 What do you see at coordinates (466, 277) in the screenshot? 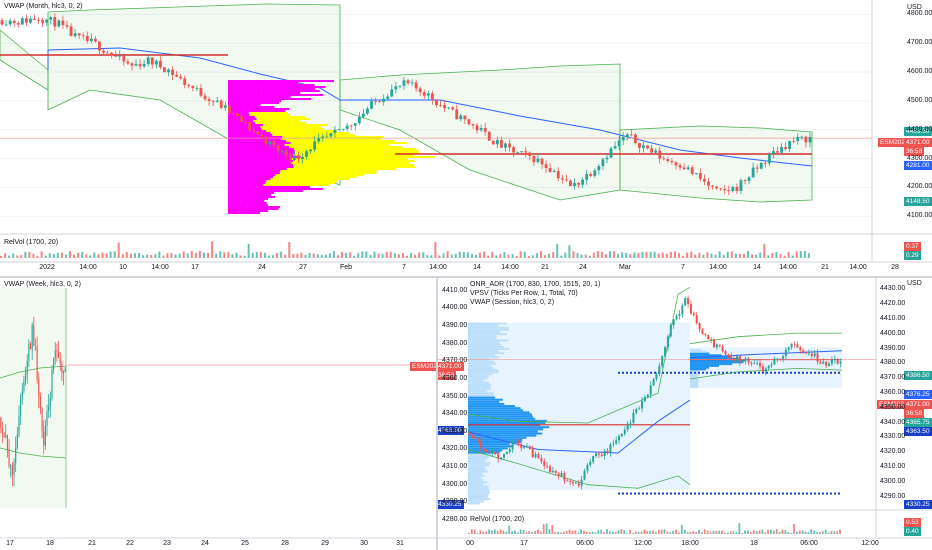
I see `pane-separator-horizontal` at bounding box center [466, 277].